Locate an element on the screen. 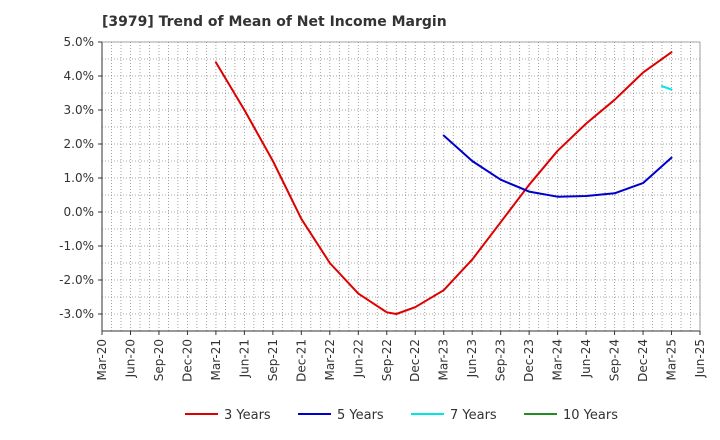 The image size is (720, 440). x-tick-label: Dec-20 is located at coordinates (187, 360).